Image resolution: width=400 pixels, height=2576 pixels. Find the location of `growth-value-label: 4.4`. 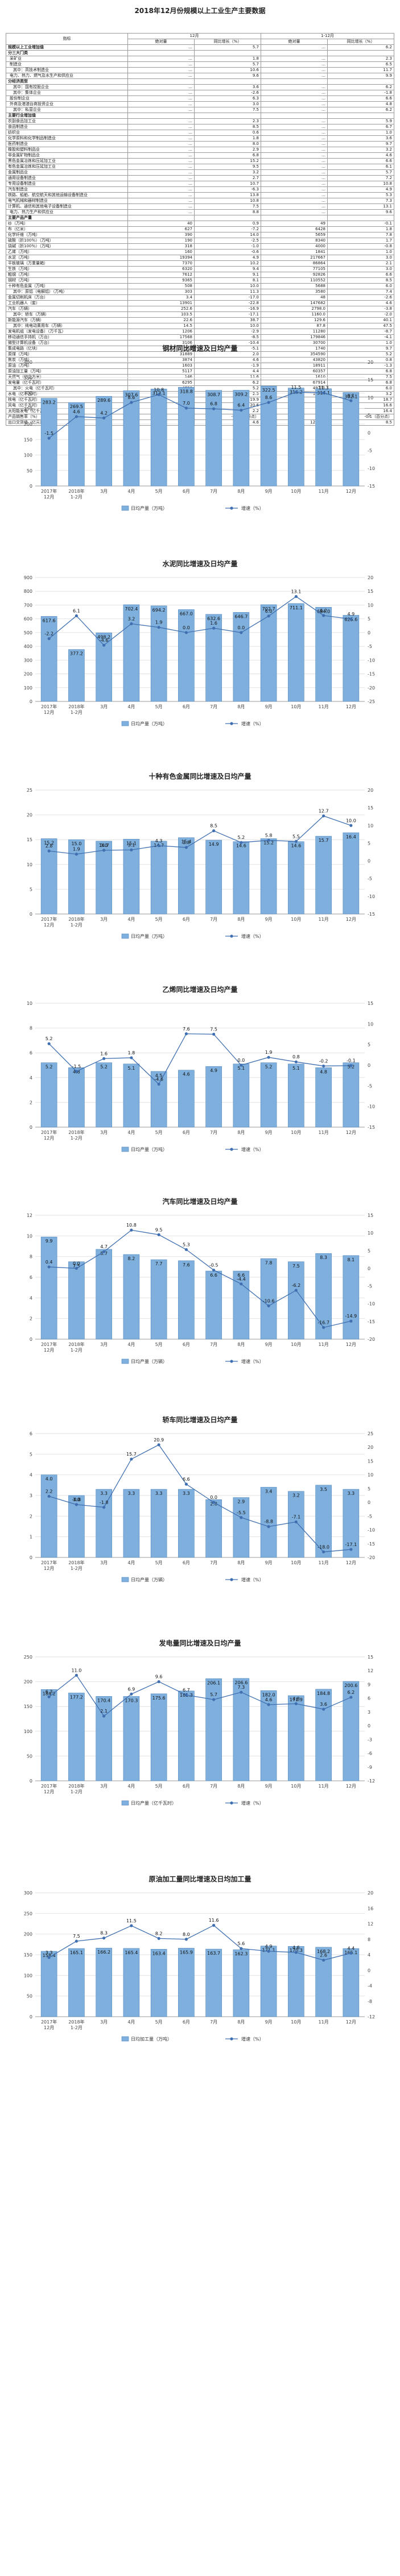

growth-value-label: 4.4 is located at coordinates (352, 1949).